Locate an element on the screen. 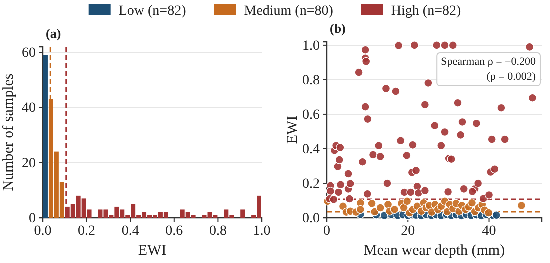 This screenshot has width=550, height=263. legend-label: High (n=82) is located at coordinates (426, 11).